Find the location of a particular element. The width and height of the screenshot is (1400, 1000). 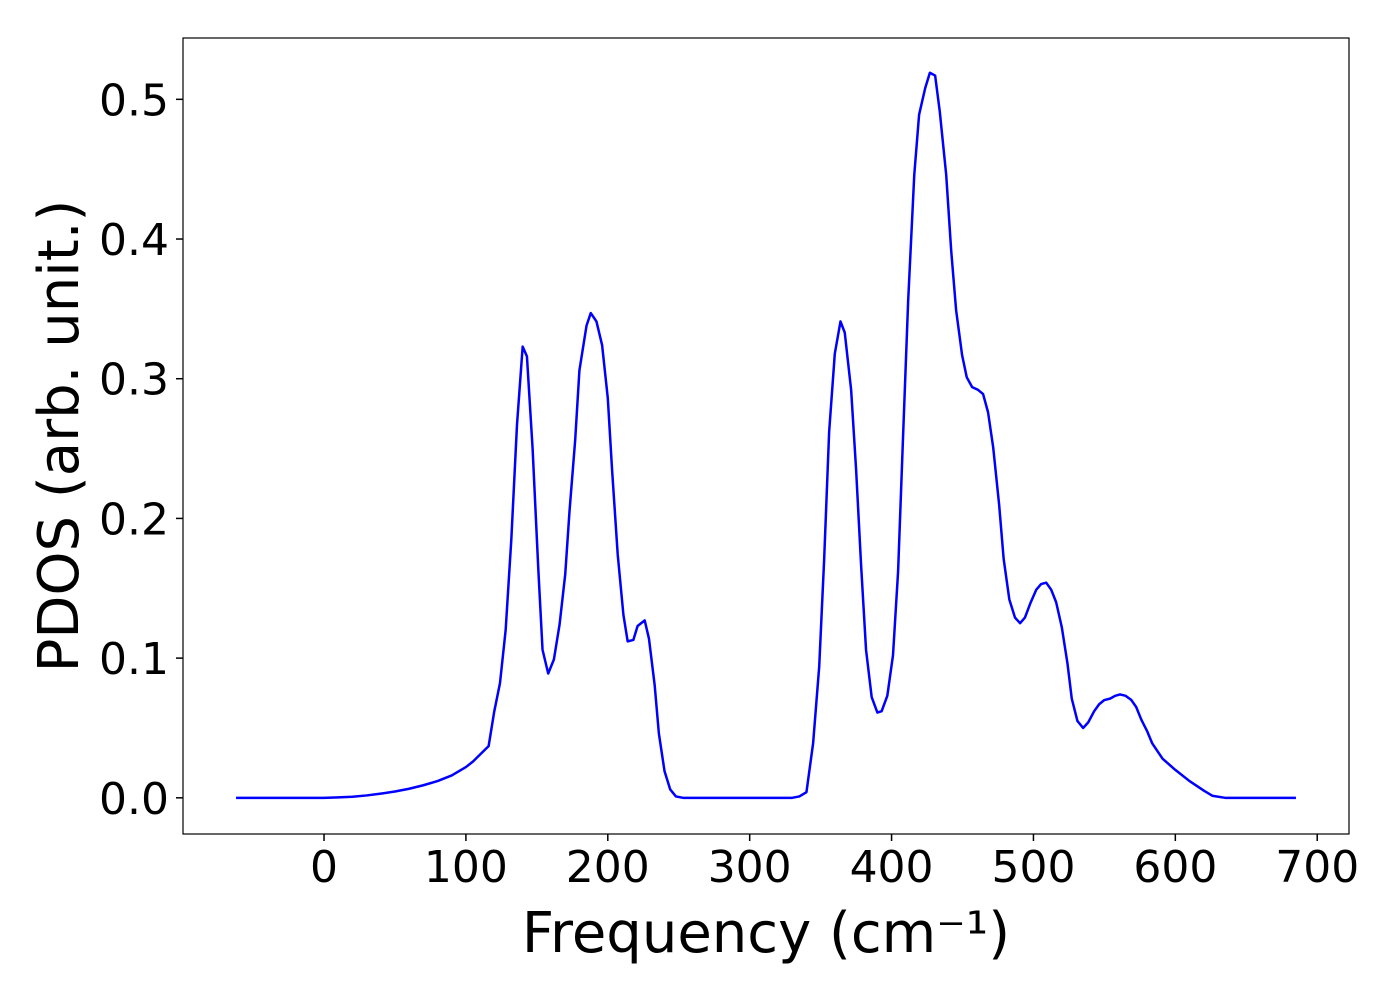

x-tick-label: 200 is located at coordinates (608, 867).